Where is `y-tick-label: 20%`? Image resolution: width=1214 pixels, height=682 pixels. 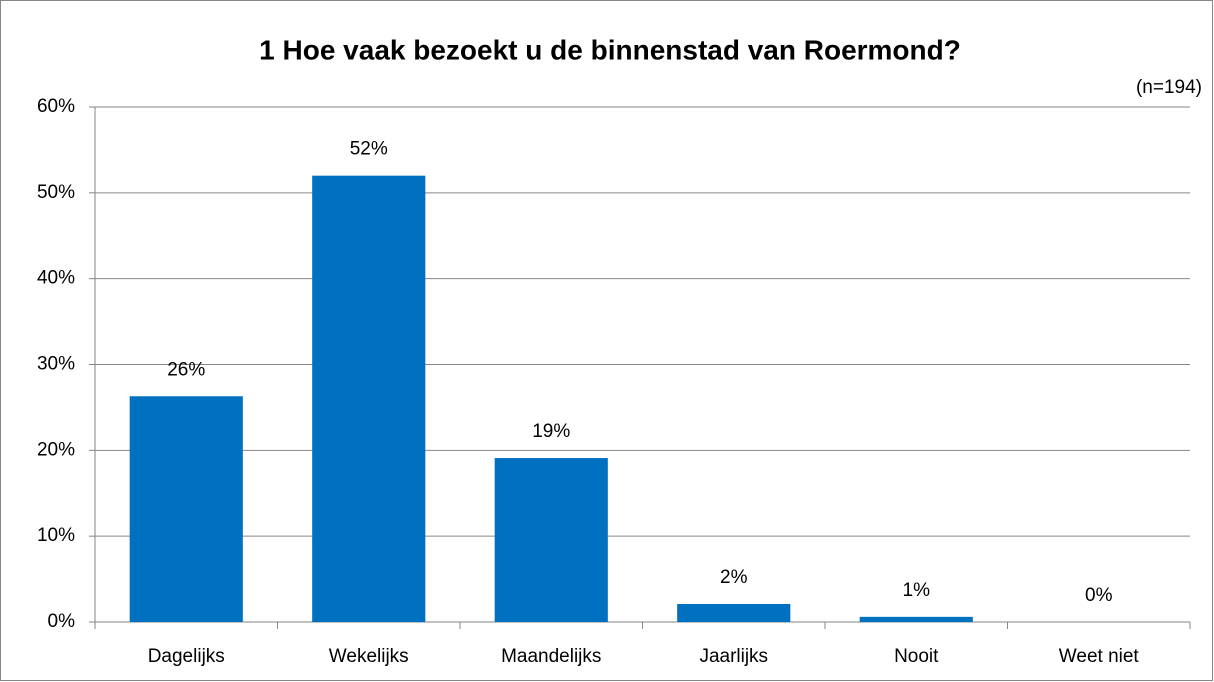
y-tick-label: 20% is located at coordinates (56, 449).